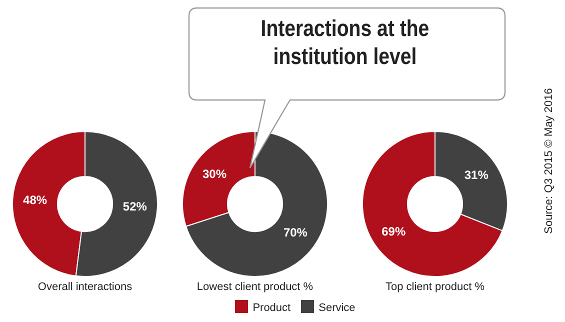 The image size is (565, 322). What do you see at coordinates (214, 173) in the screenshot?
I see `data-label: 30%` at bounding box center [214, 173].